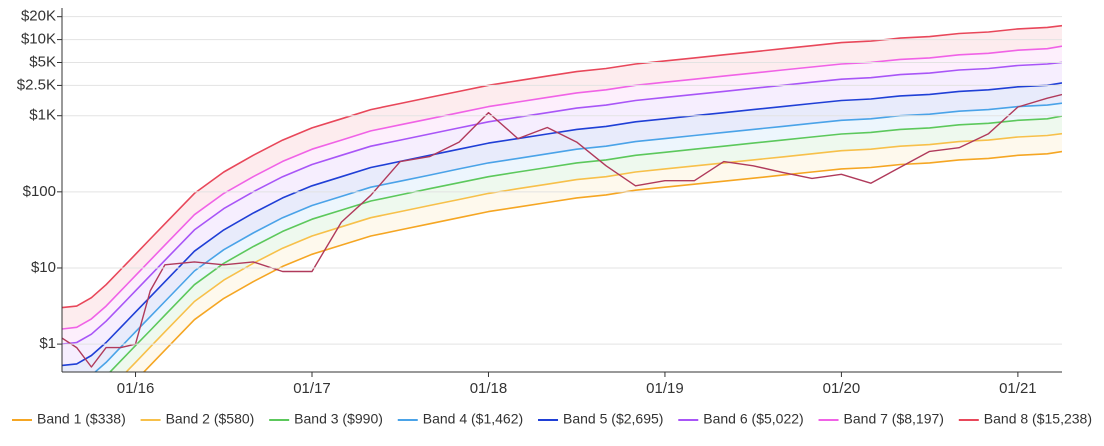 Image resolution: width=1104 pixels, height=446 pixels. Describe the element at coordinates (47, 343) in the screenshot. I see `y-tick-label: $1` at that location.